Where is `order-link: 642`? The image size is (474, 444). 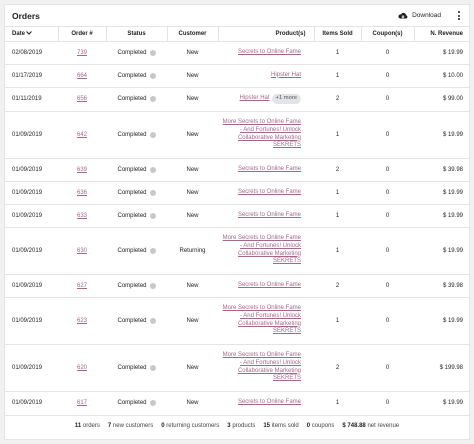 order-link: 642 is located at coordinates (81, 134).